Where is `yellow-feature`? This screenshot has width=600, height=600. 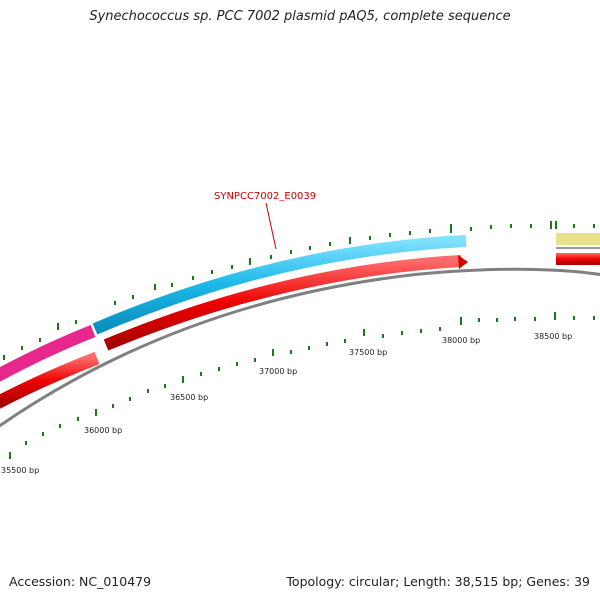 yellow-feature is located at coordinates (578, 239).